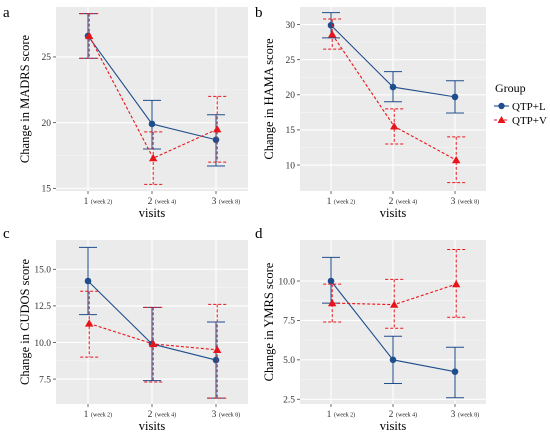 The image size is (550, 438). What do you see at coordinates (510, 88) in the screenshot?
I see `legend-title: Group` at bounding box center [510, 88].